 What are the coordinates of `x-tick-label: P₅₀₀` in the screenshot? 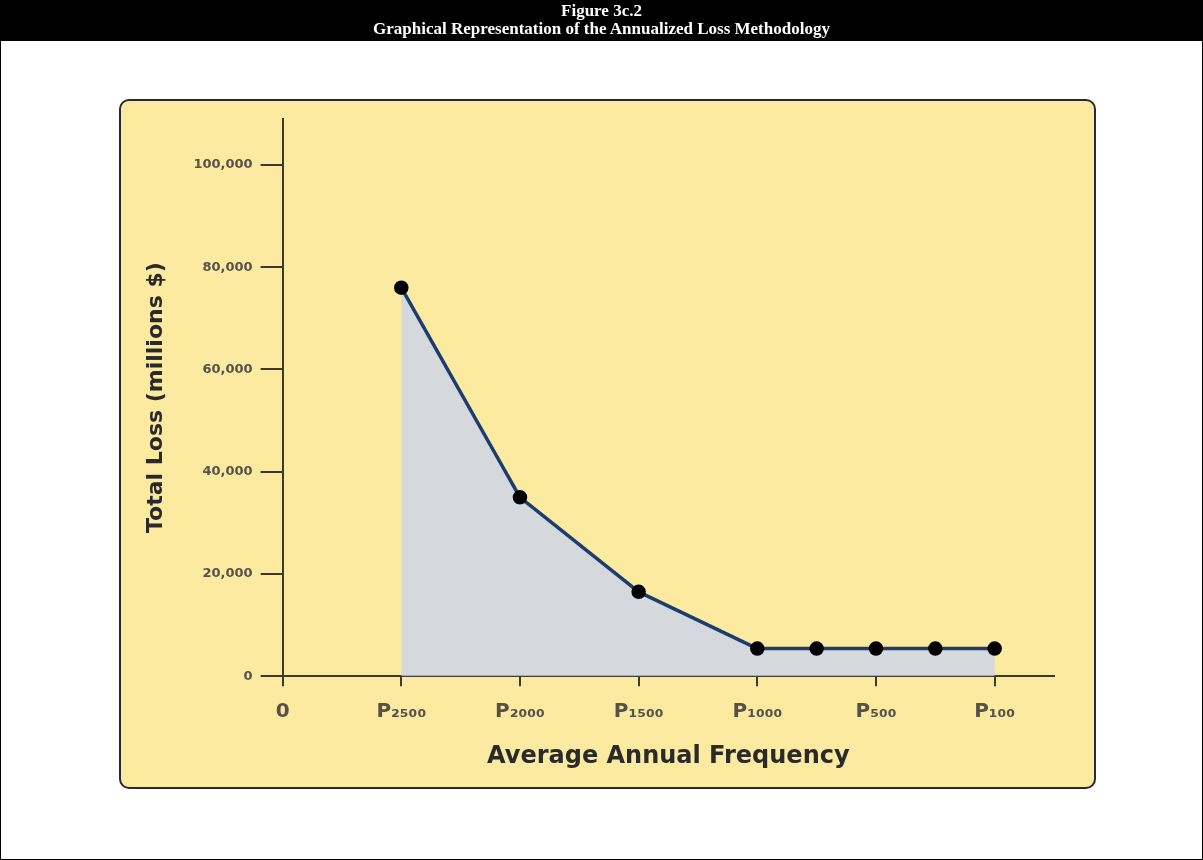 It's located at (876, 710).